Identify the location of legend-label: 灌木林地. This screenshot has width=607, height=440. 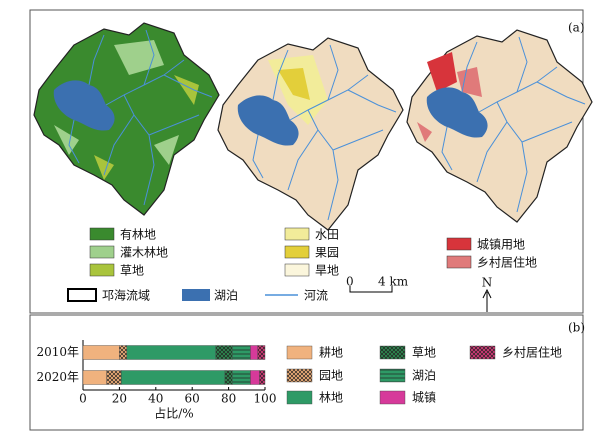
(144, 253).